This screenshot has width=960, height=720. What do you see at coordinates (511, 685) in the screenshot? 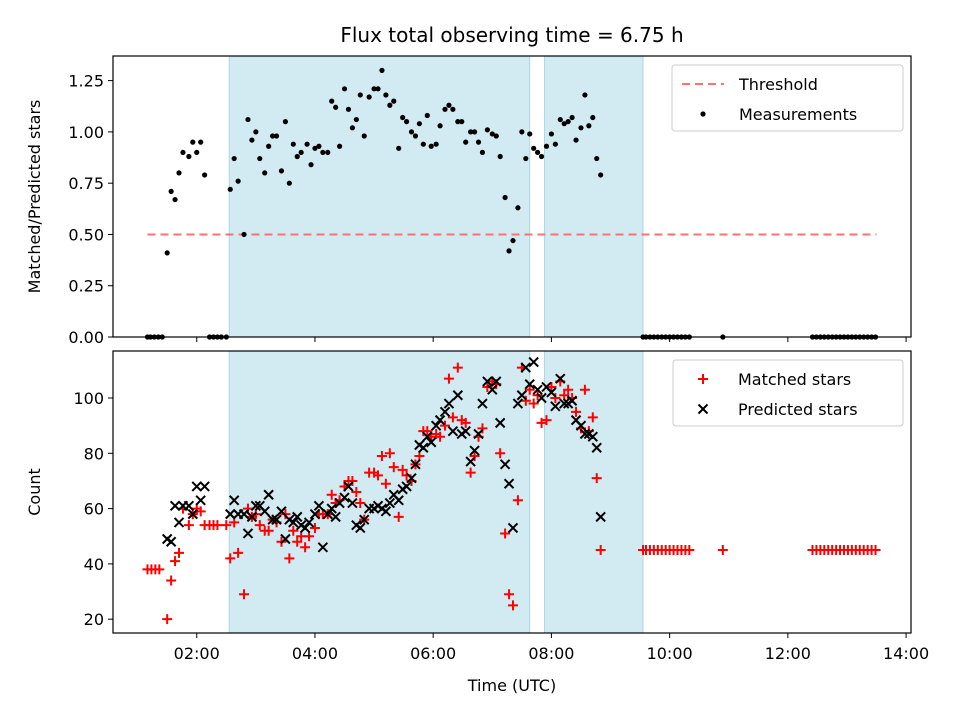
I see `x-axis-label: Time (UTC)` at bounding box center [511, 685].